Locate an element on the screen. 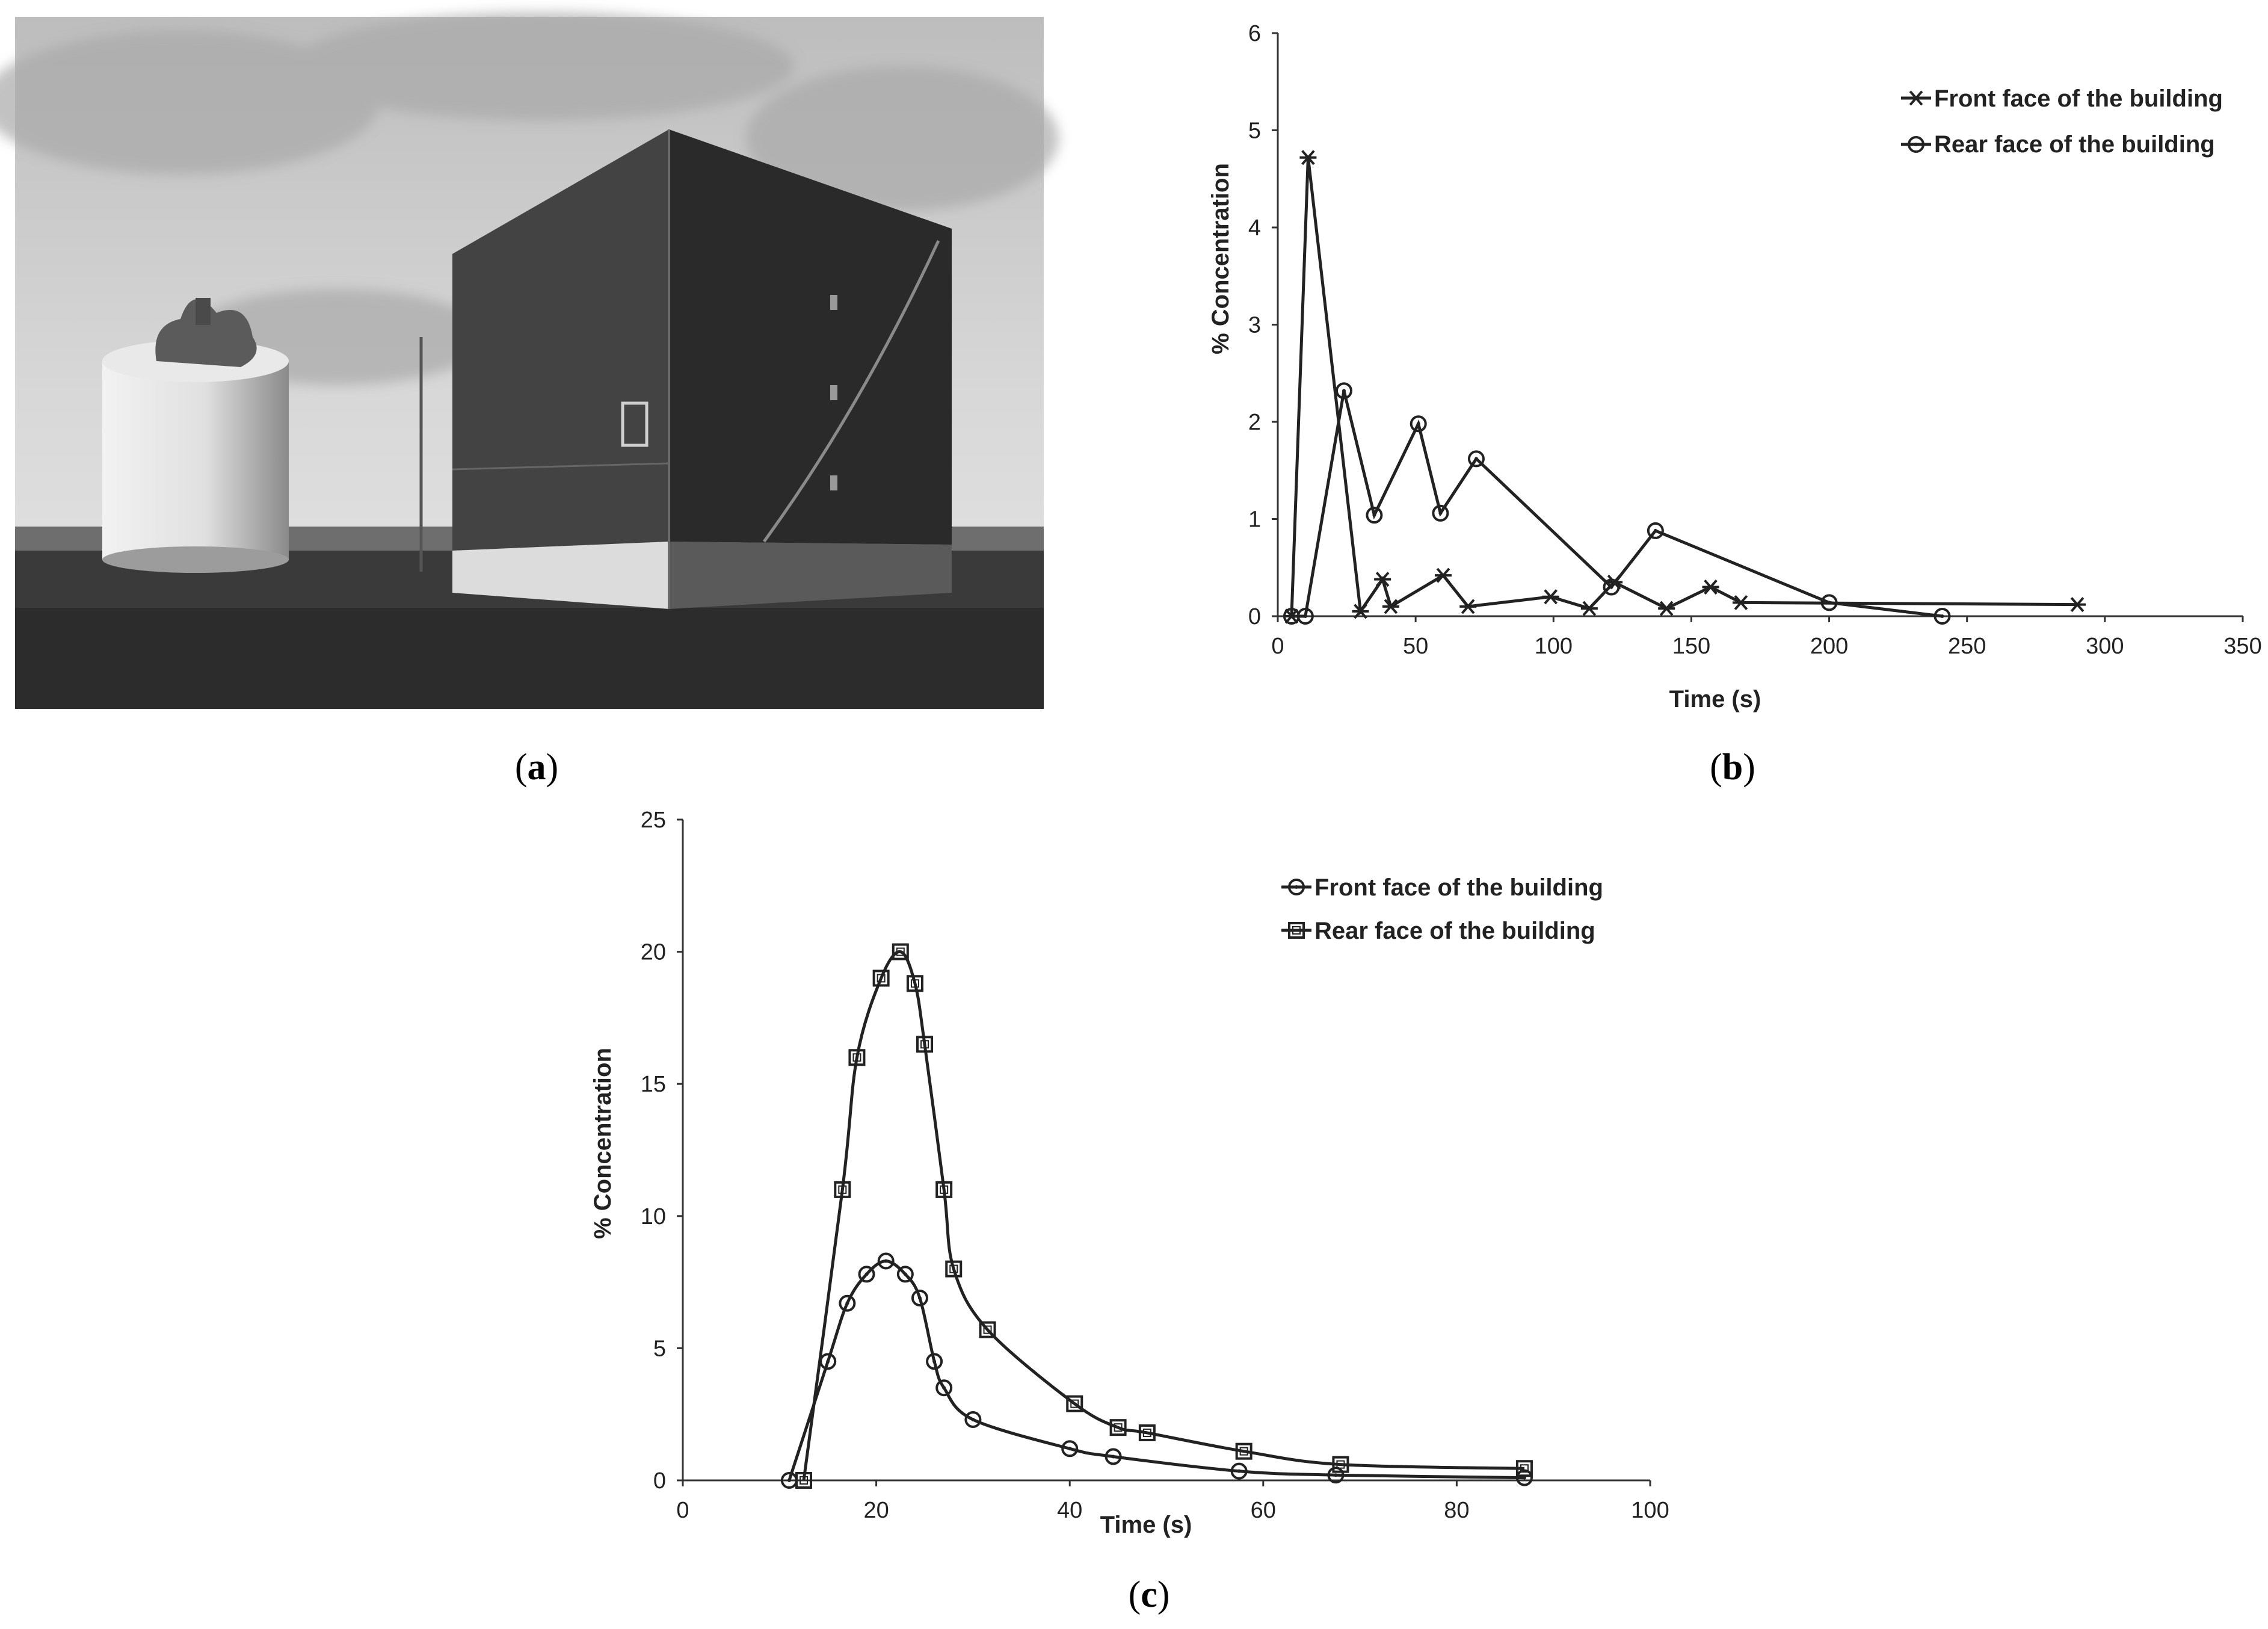 The width and height of the screenshot is (2268, 1629). x-tick-label: 20 is located at coordinates (876, 1510).